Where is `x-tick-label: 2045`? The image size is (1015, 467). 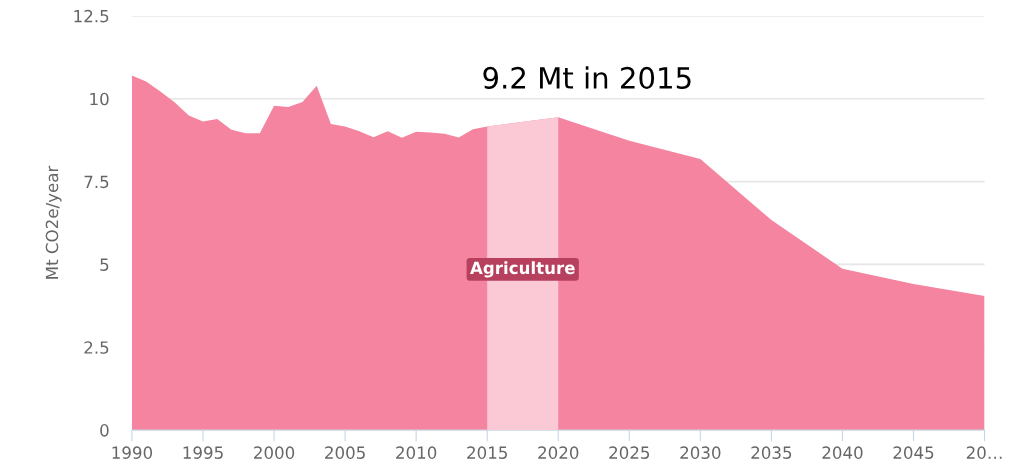 x-tick-label: 2045 is located at coordinates (913, 452).